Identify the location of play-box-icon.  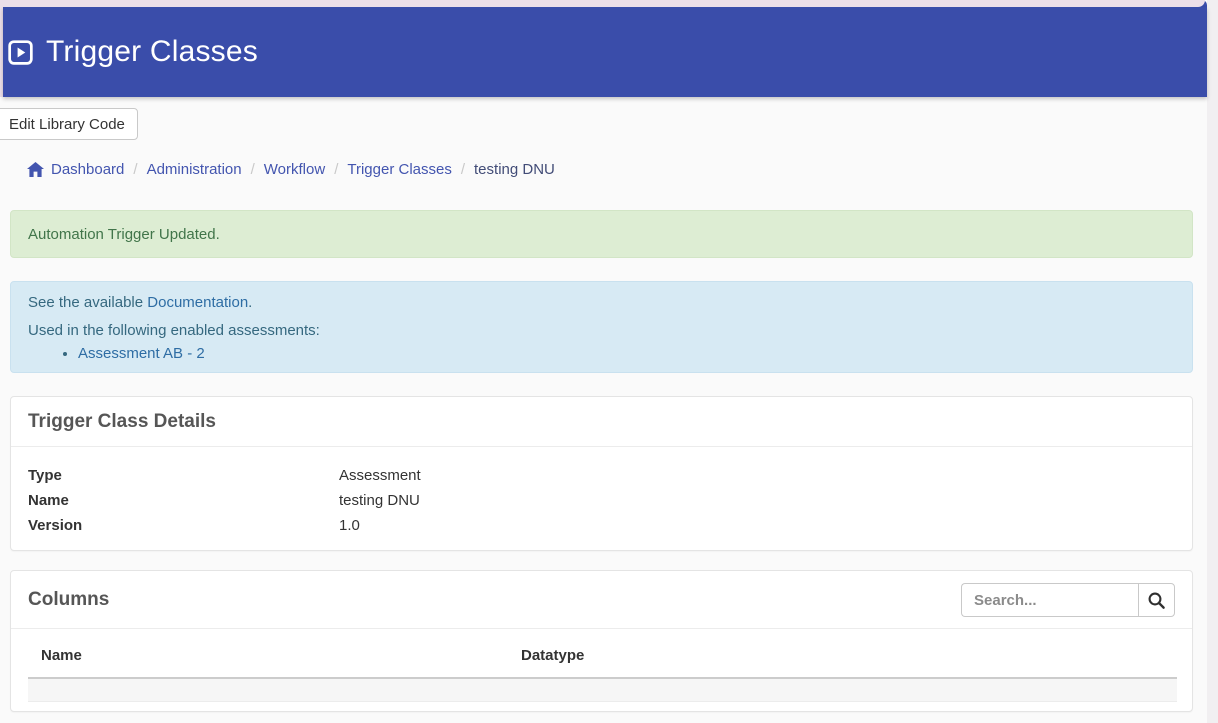
(20, 52).